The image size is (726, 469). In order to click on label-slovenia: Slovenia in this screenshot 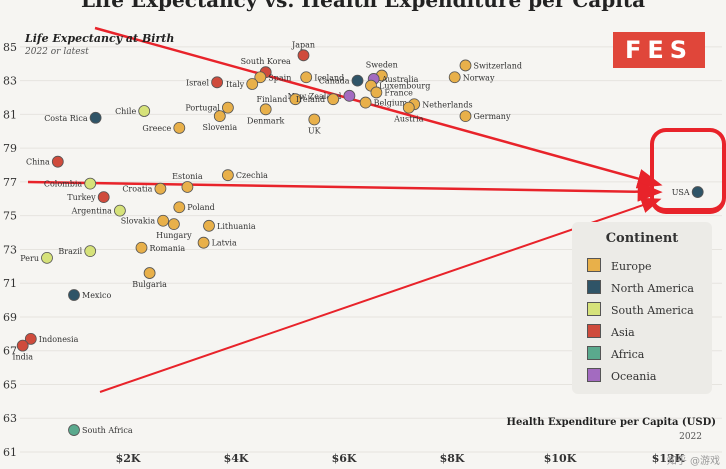, I will do `click(220, 127)`.